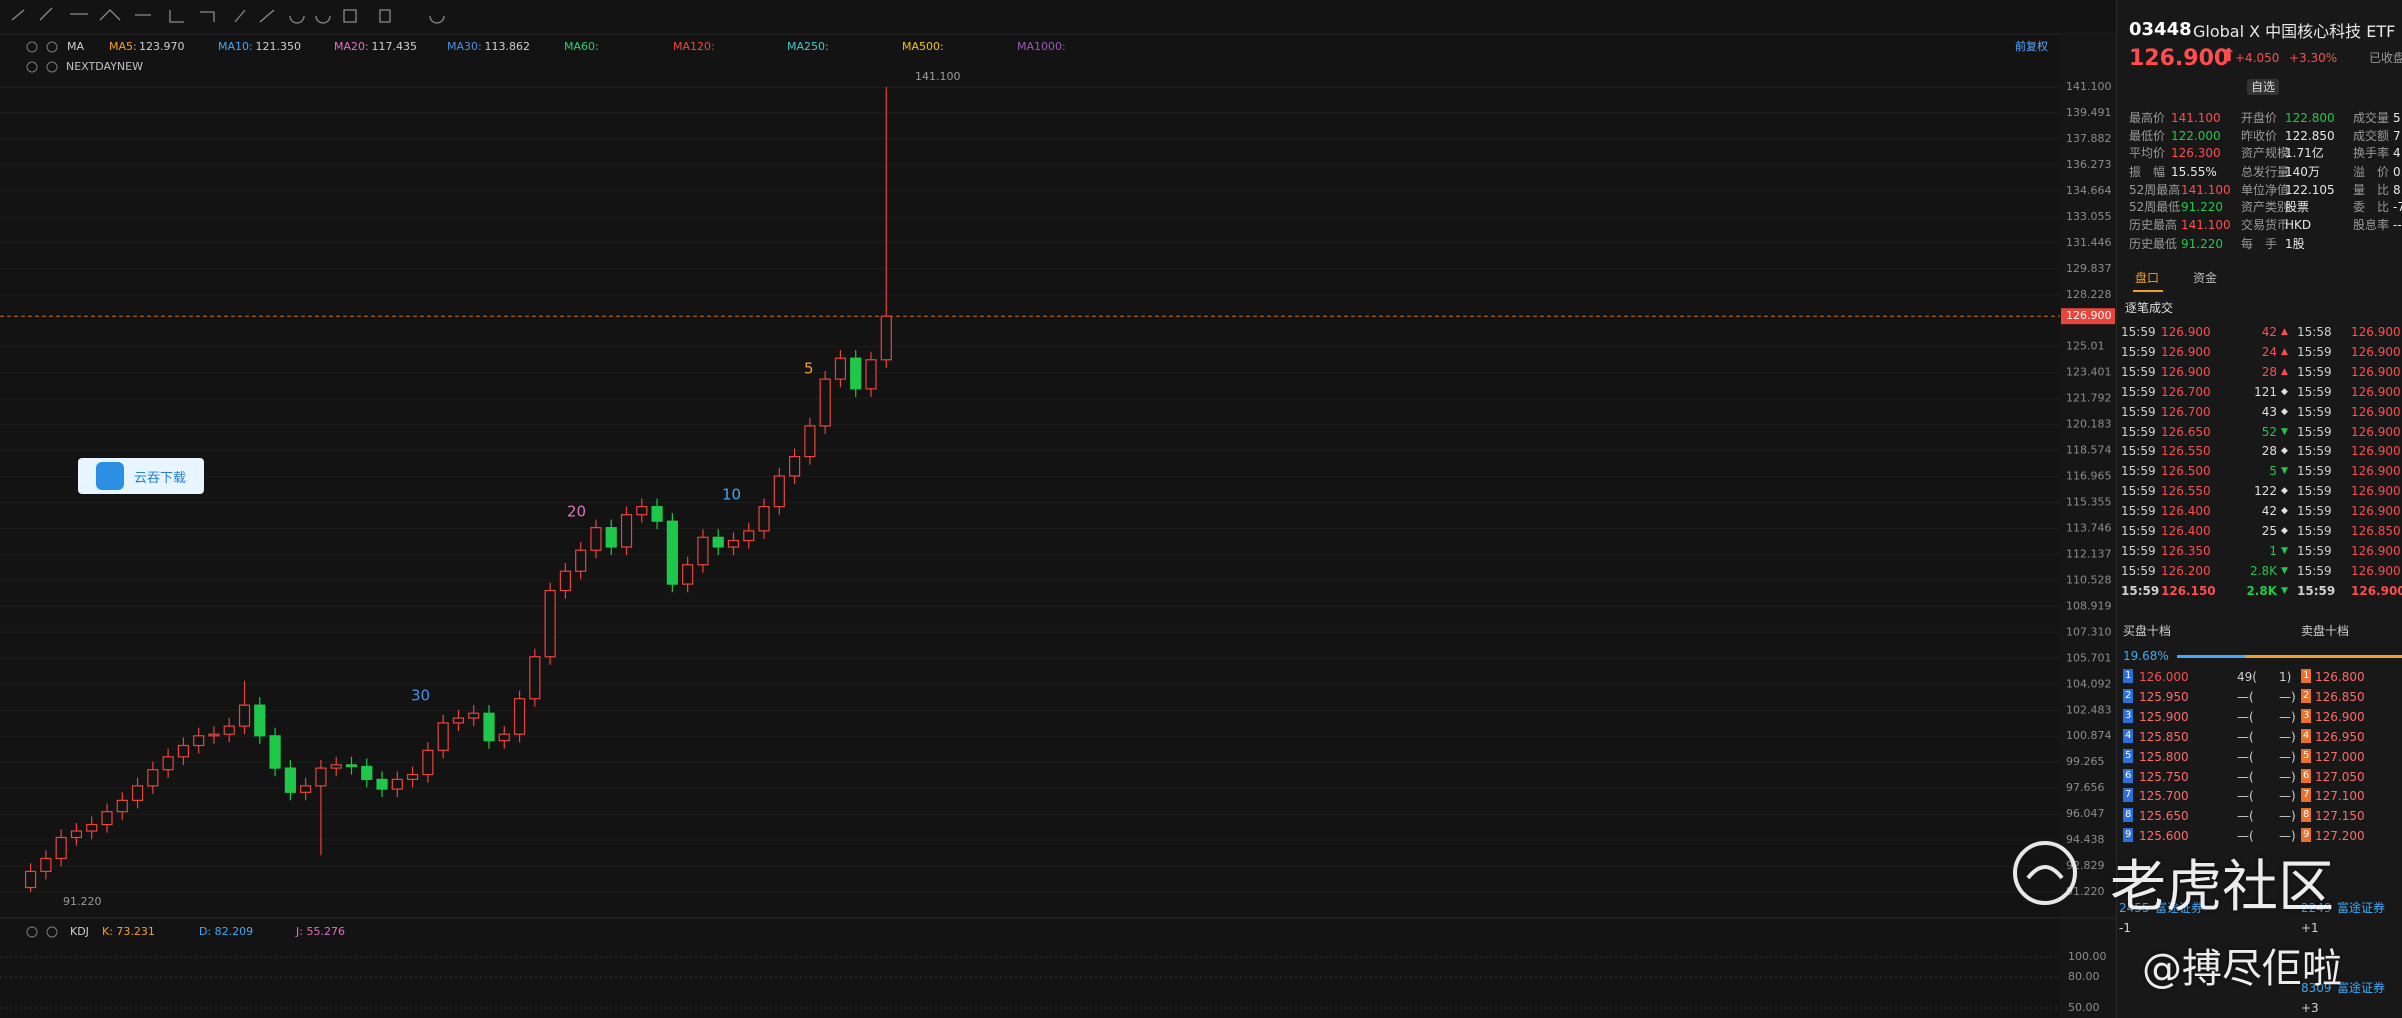  I want to click on kdj-reading: K: 73.231, so click(128, 931).